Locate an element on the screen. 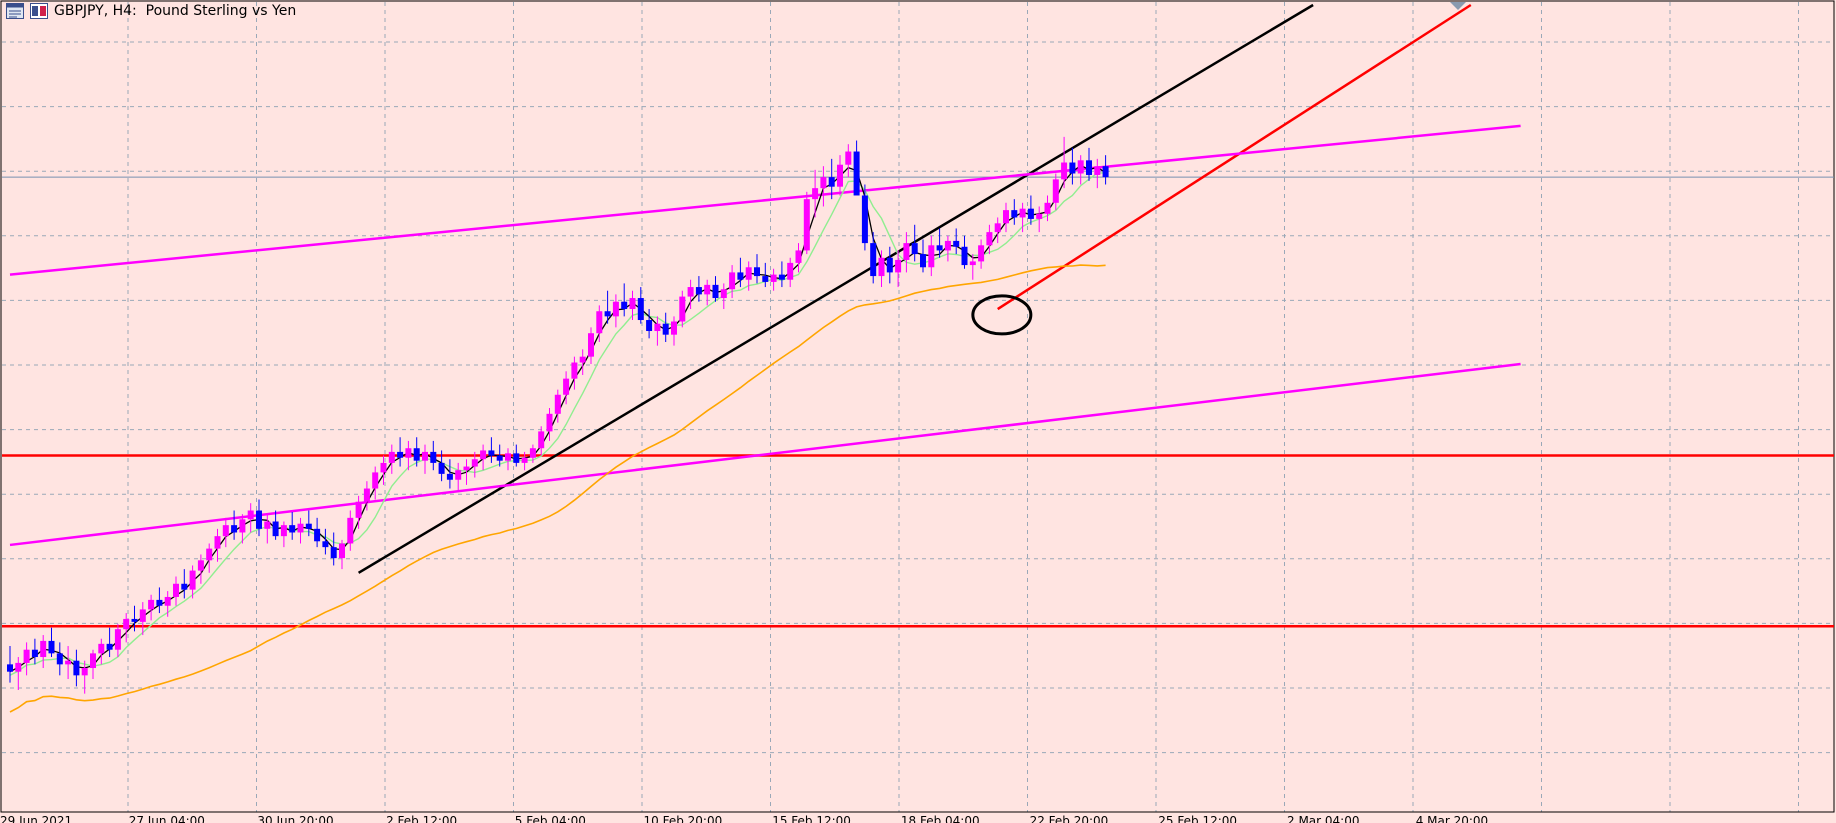 The height and width of the screenshot is (823, 1836). trendline is located at coordinates (1234, 157).